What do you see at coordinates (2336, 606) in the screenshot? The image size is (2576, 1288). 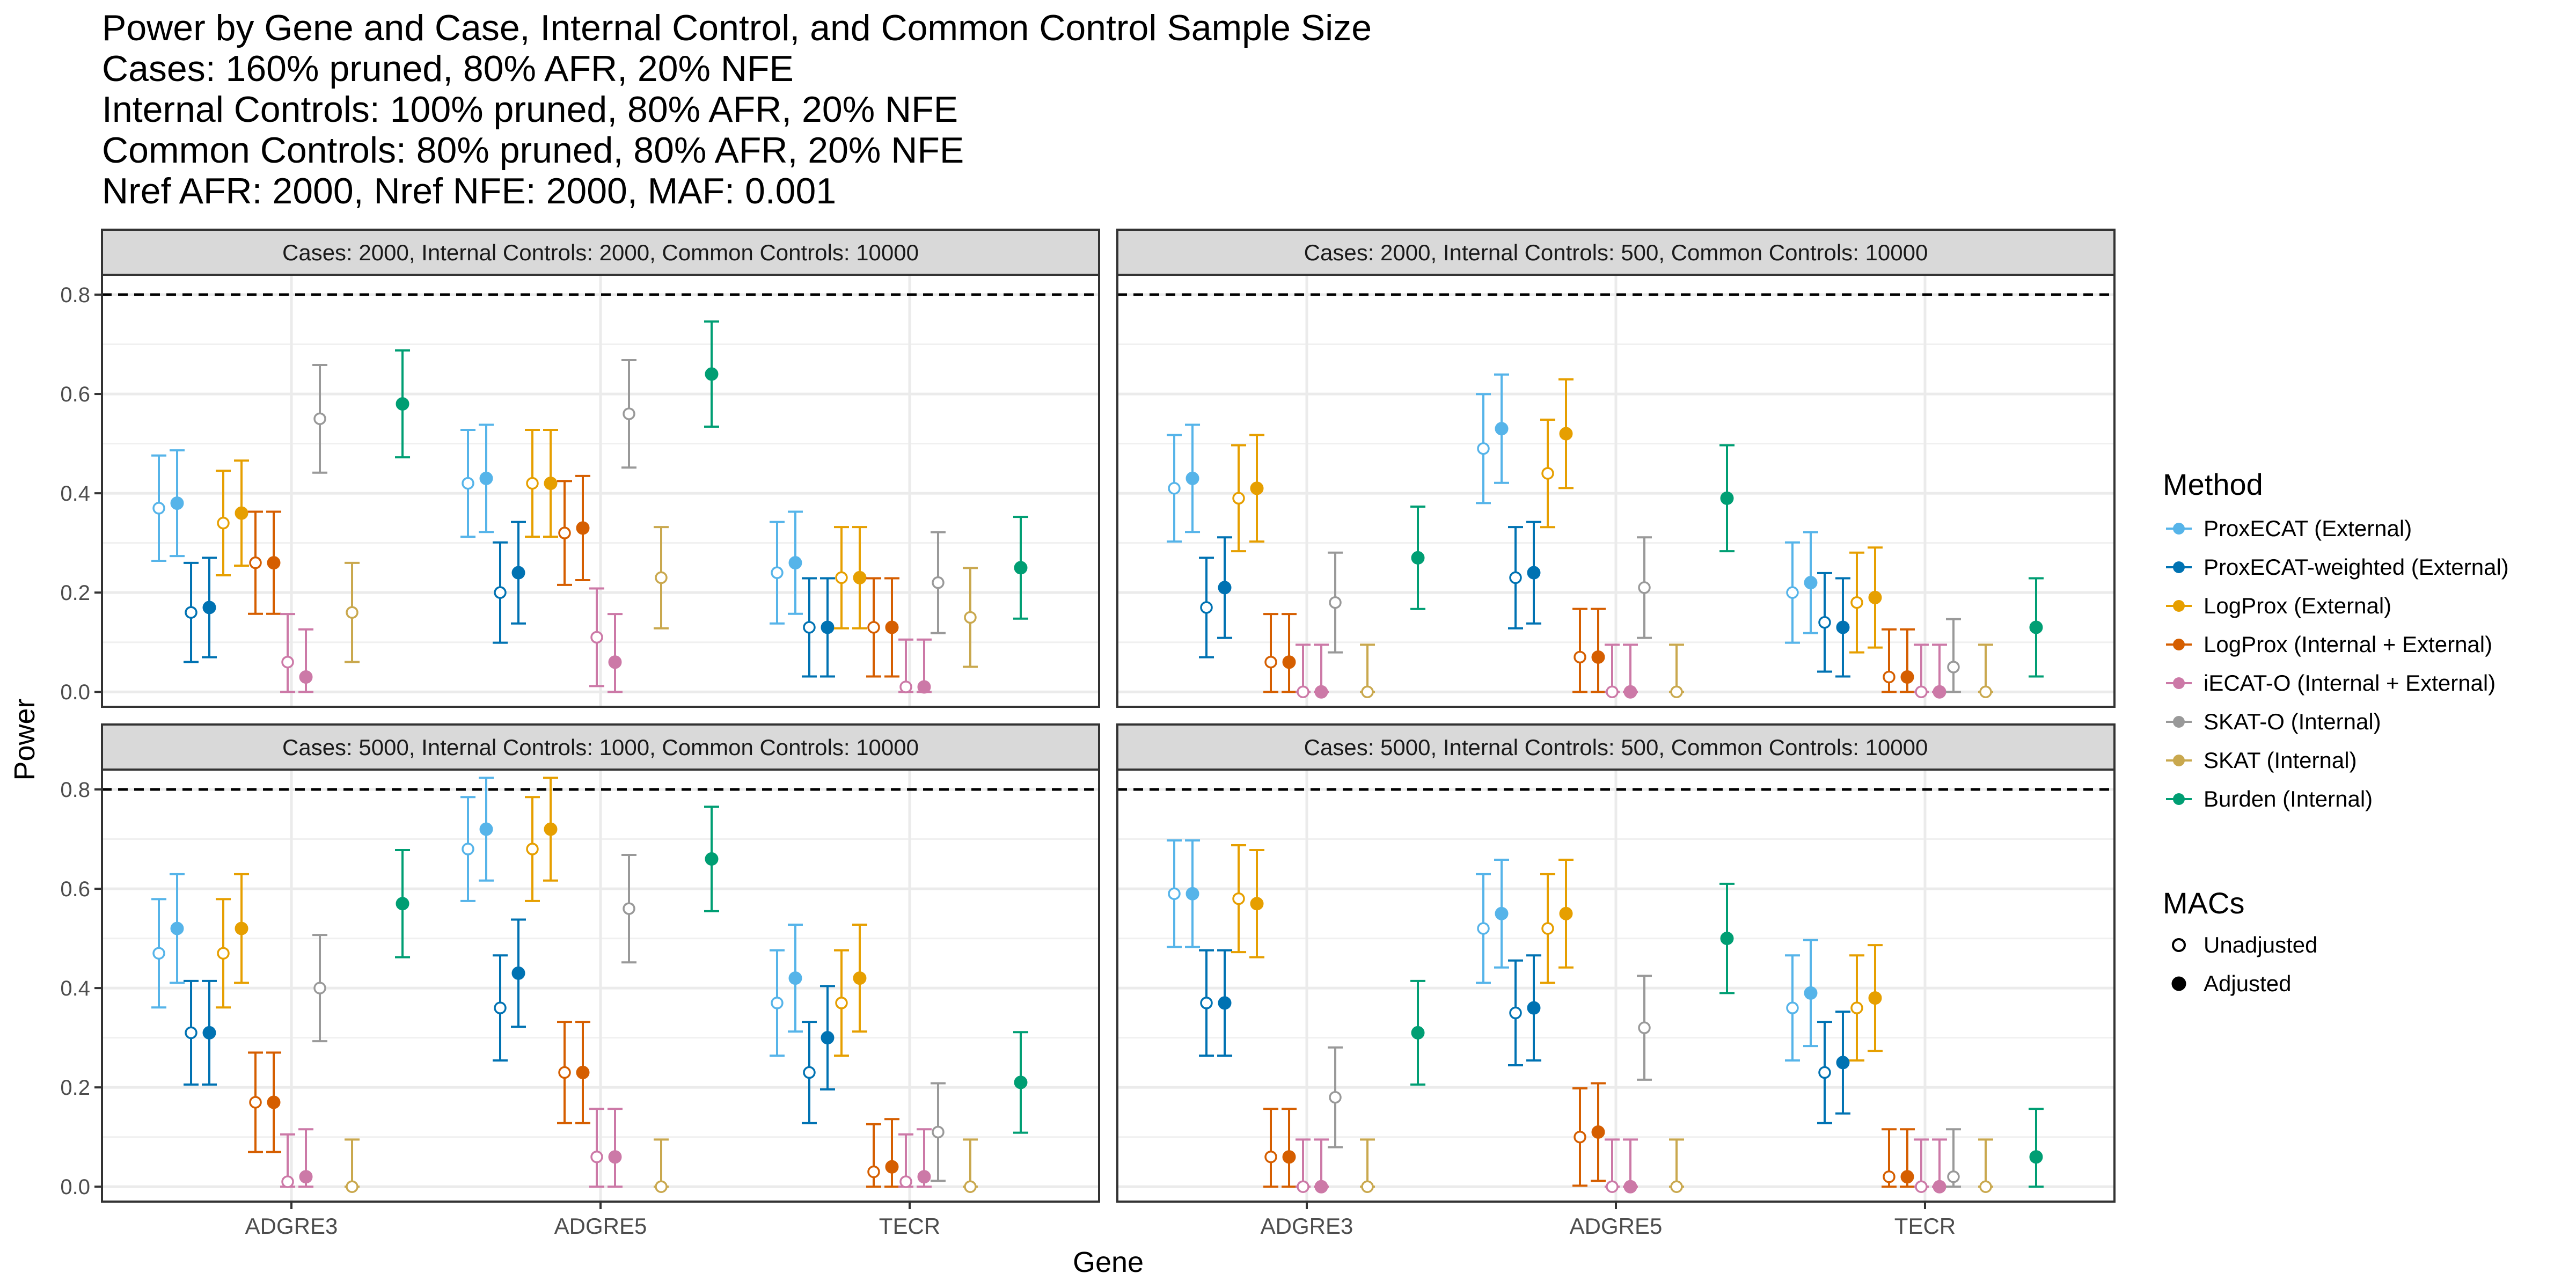 I see `method-legend-item: LogProx (External)` at bounding box center [2336, 606].